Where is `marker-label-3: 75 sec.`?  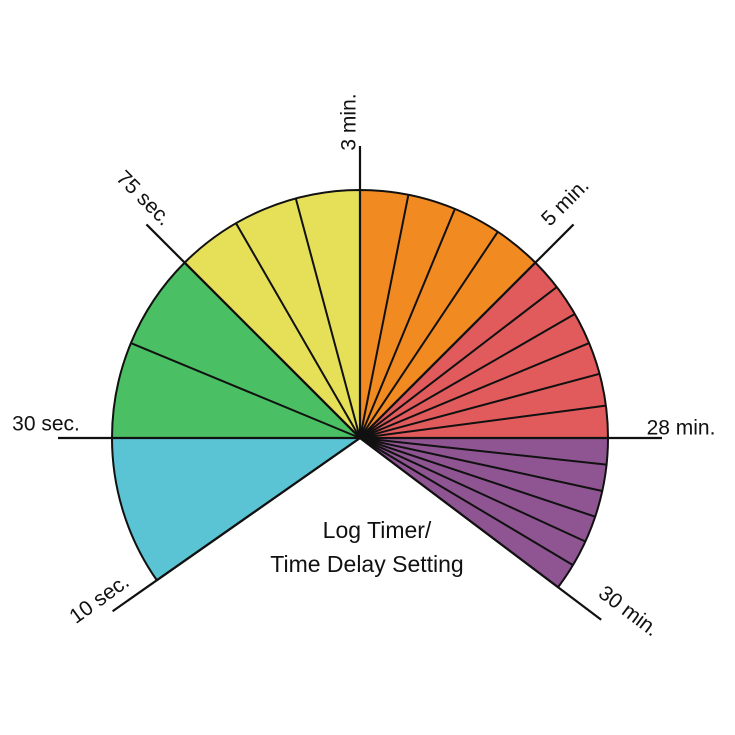
marker-label-3: 75 sec. is located at coordinates (144, 198).